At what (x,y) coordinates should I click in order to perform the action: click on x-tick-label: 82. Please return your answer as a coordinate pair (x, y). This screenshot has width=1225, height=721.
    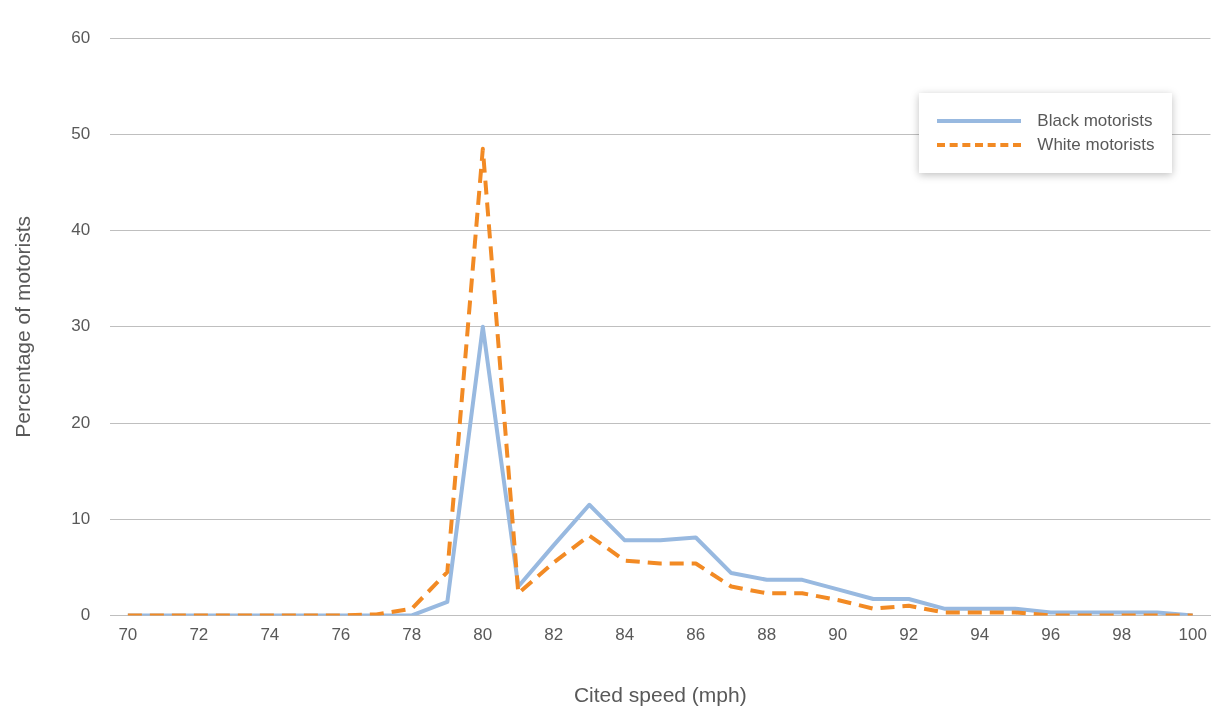
    Looking at the image, I should click on (554, 635).